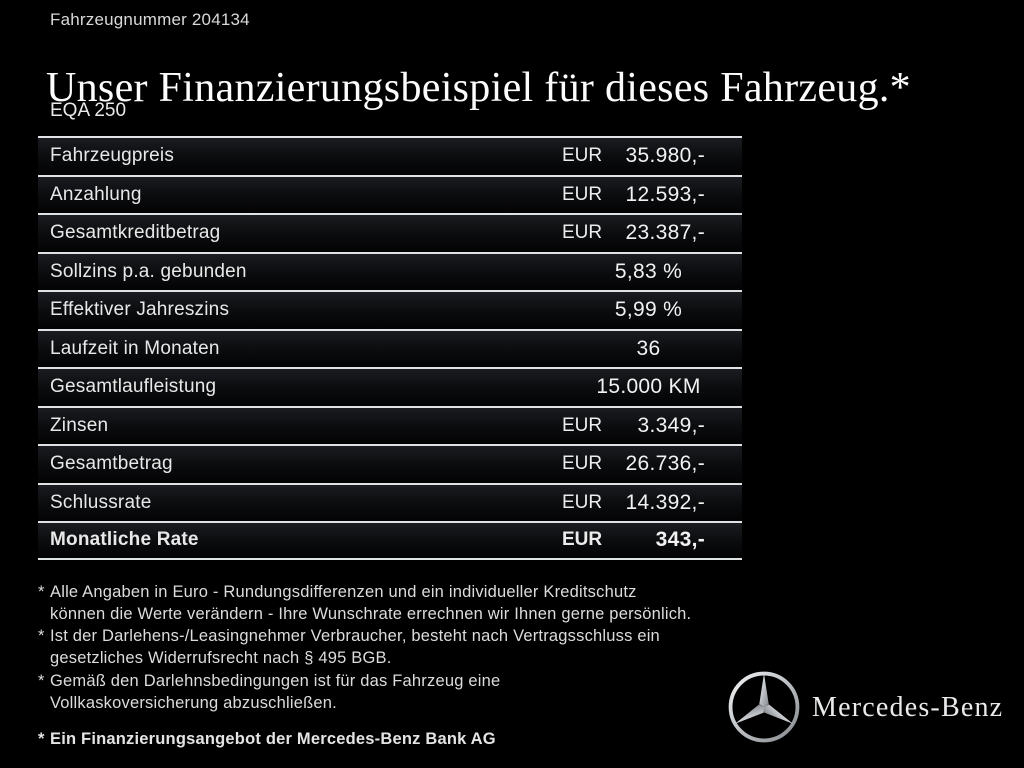 The image size is (1024, 768). I want to click on vehicle-number: Fahrzeugnummer 204134, so click(150, 19).